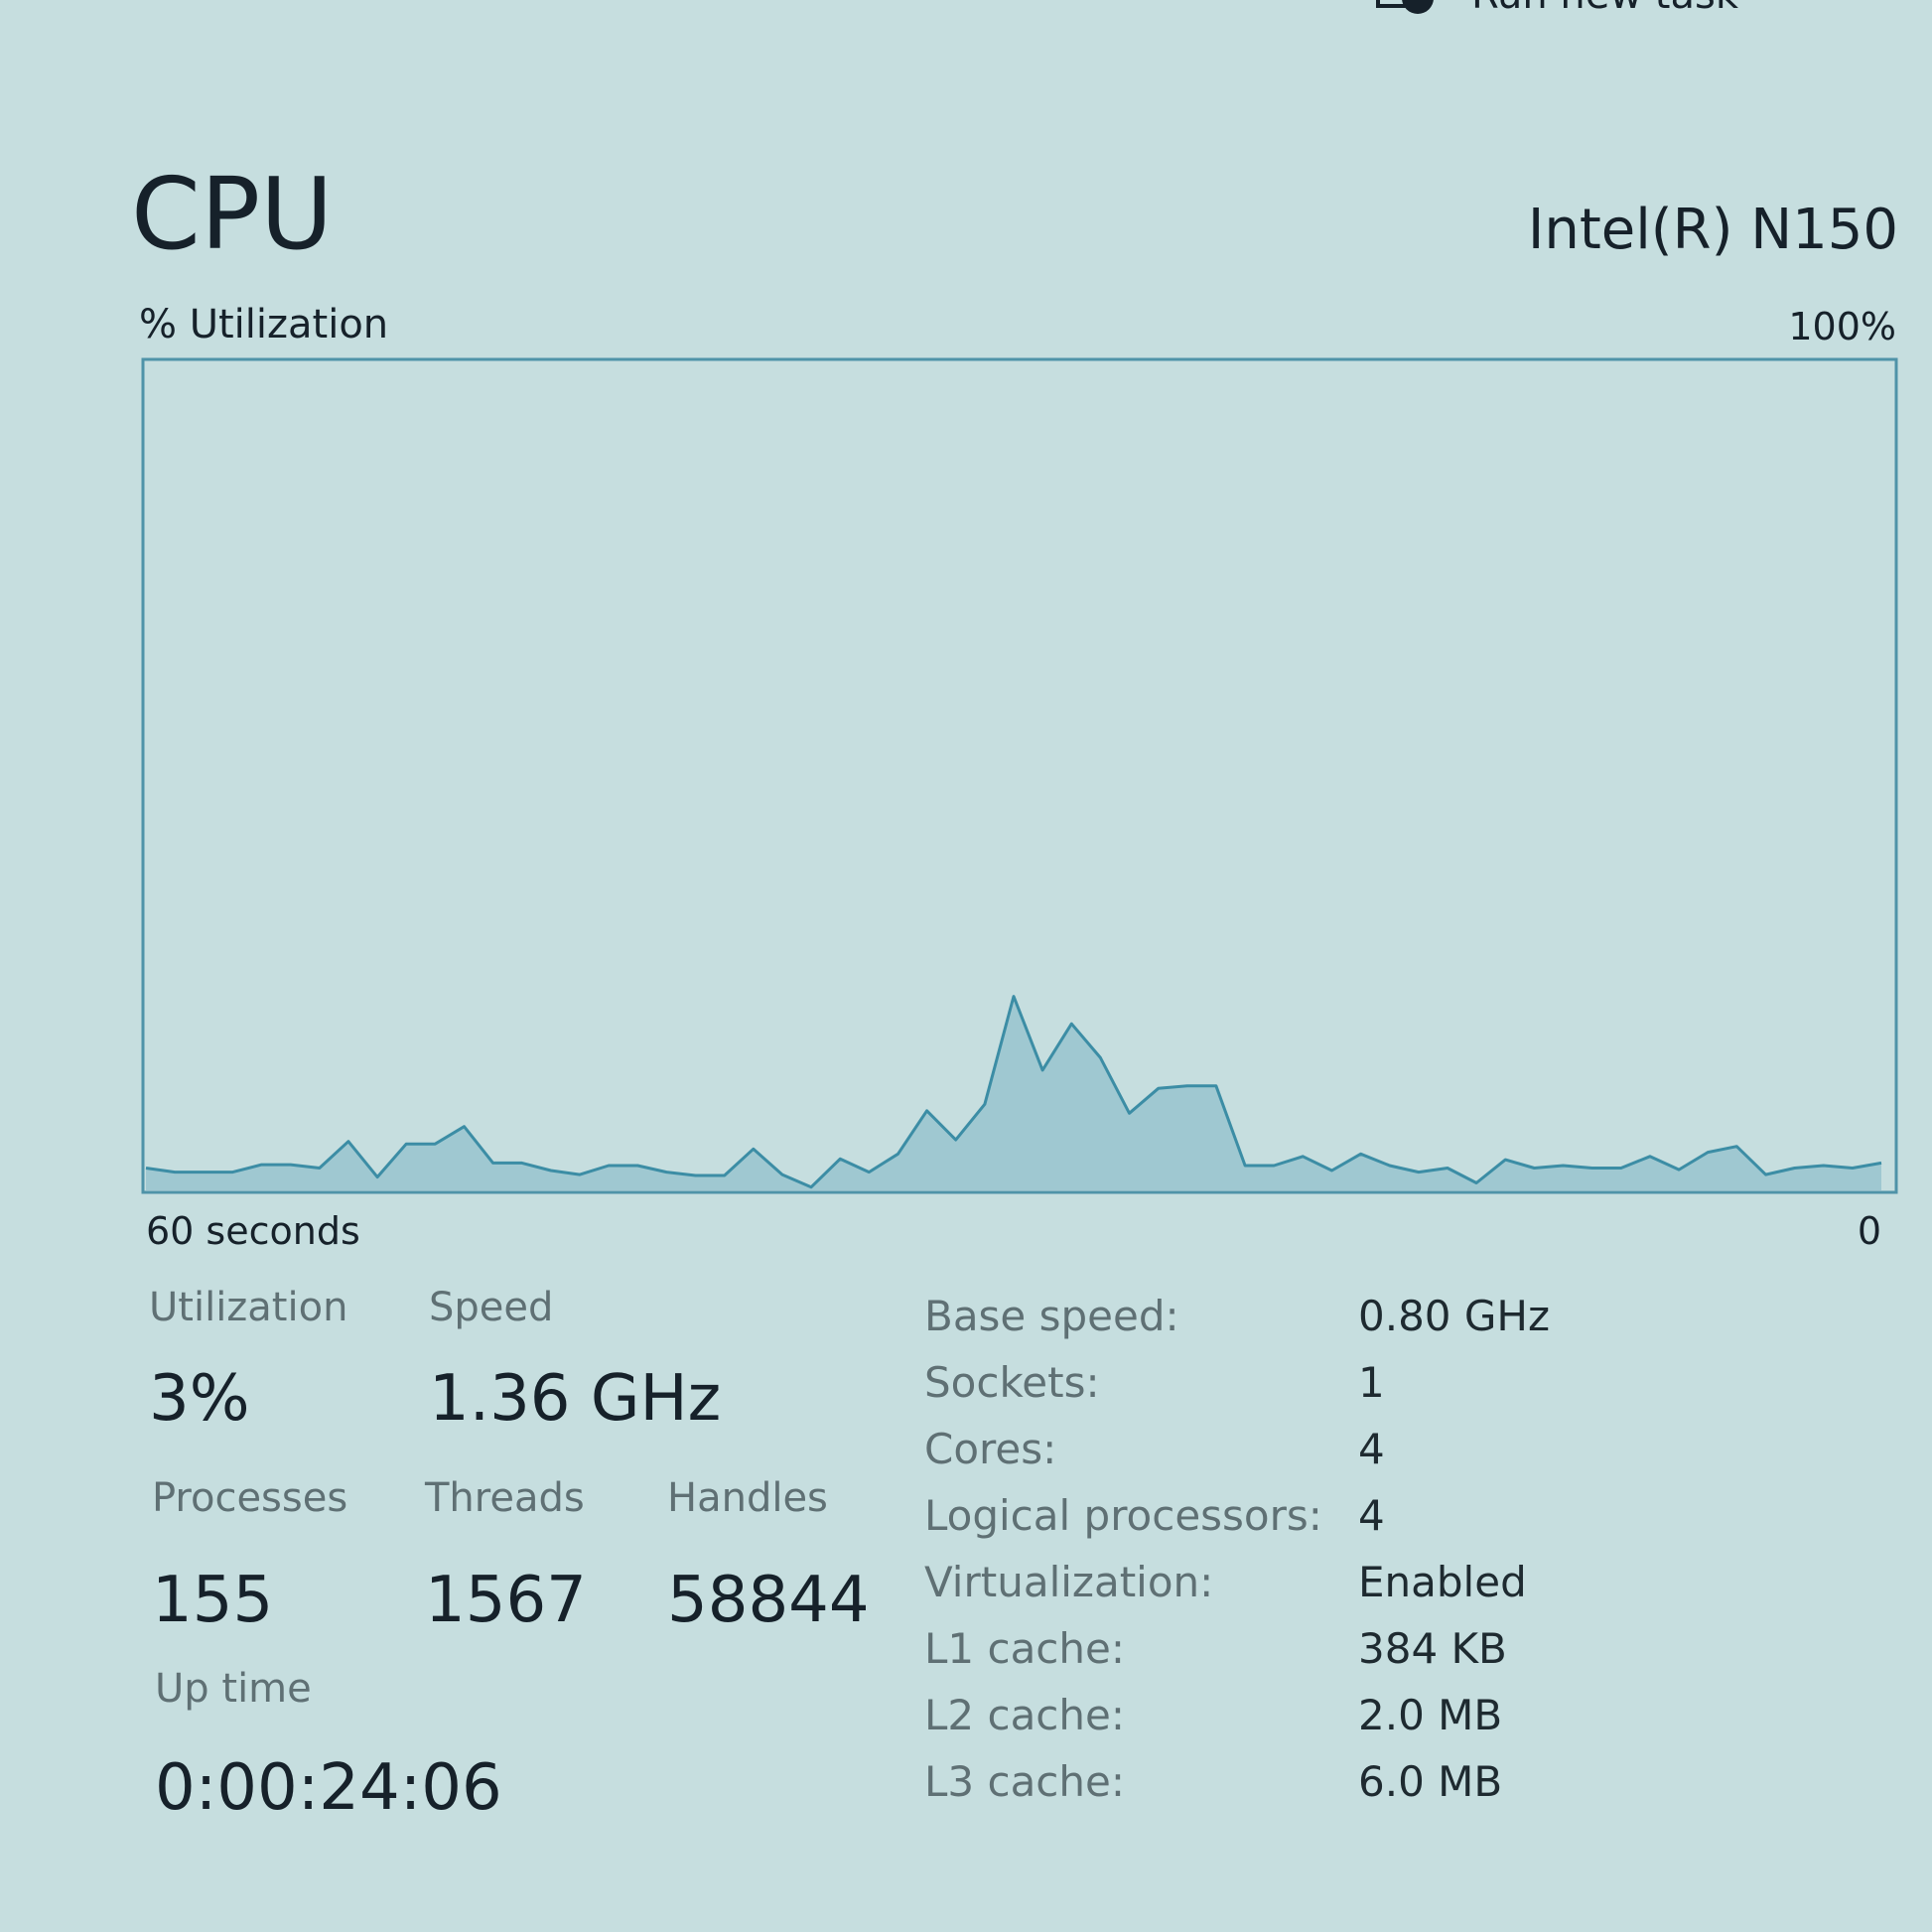 The height and width of the screenshot is (1932, 1932). What do you see at coordinates (1713, 230) in the screenshot?
I see `processor-name: Intel(R) N150` at bounding box center [1713, 230].